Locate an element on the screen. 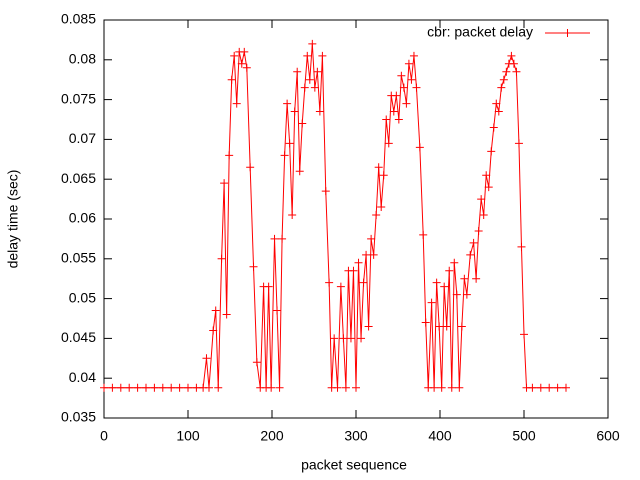 The height and width of the screenshot is (480, 640). y-tick-label: 0.085 is located at coordinates (78, 19).